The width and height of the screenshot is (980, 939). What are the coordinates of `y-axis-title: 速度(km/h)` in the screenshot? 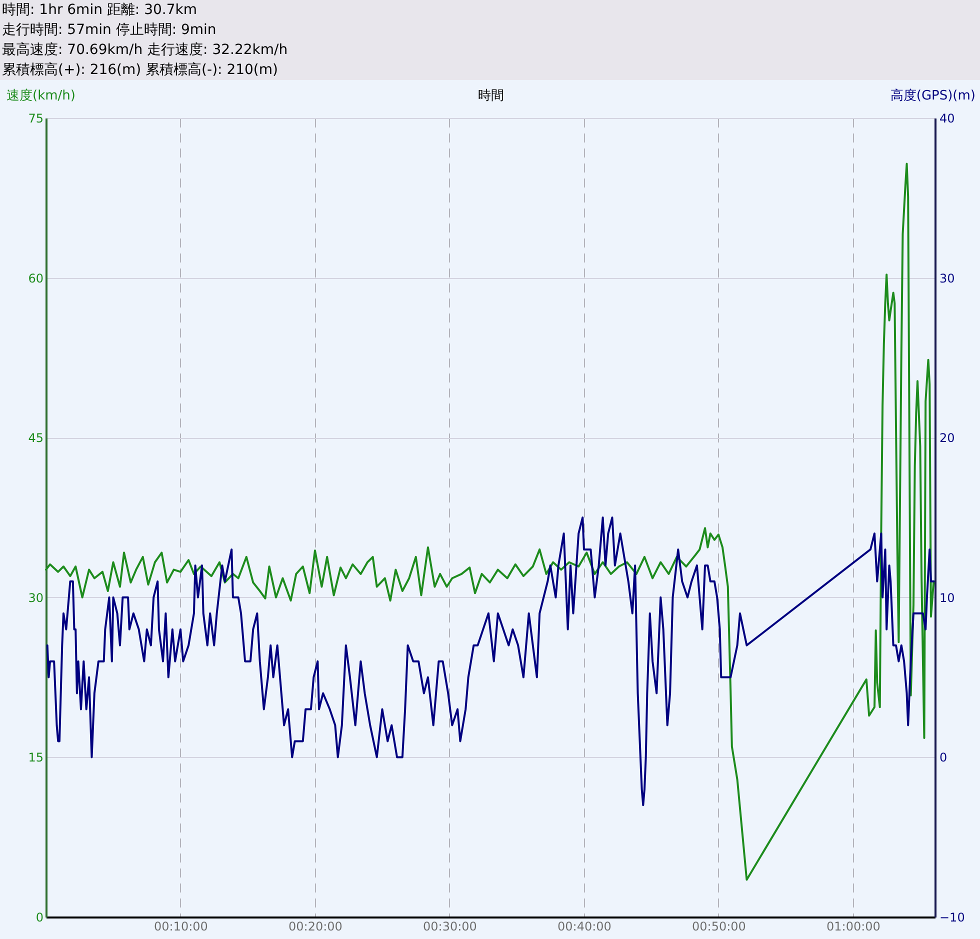 It's located at (41, 96).